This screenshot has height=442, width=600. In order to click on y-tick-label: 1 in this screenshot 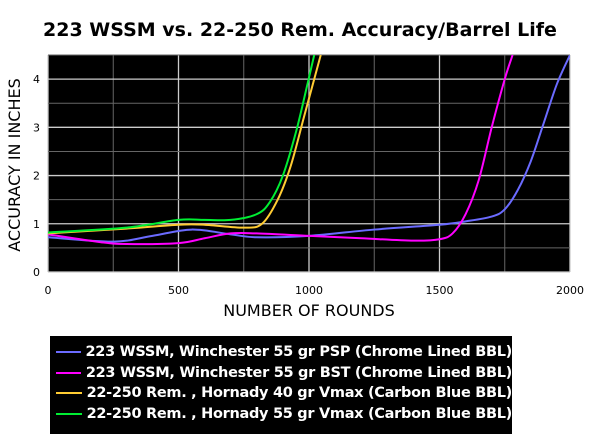, I will do `click(36, 224)`.